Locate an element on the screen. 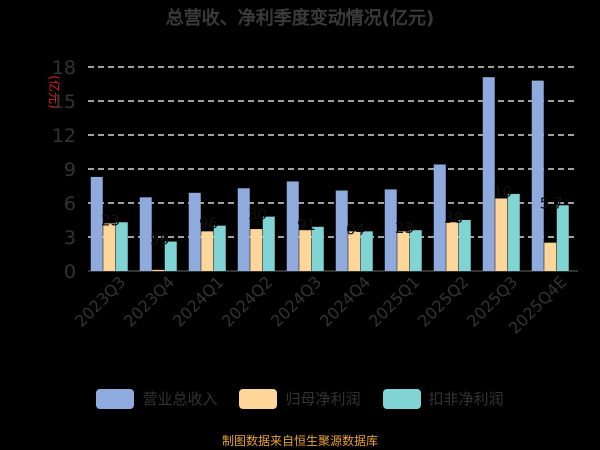 The height and width of the screenshot is (450, 600). x-tick-label: 2025Q2 is located at coordinates (443, 301).